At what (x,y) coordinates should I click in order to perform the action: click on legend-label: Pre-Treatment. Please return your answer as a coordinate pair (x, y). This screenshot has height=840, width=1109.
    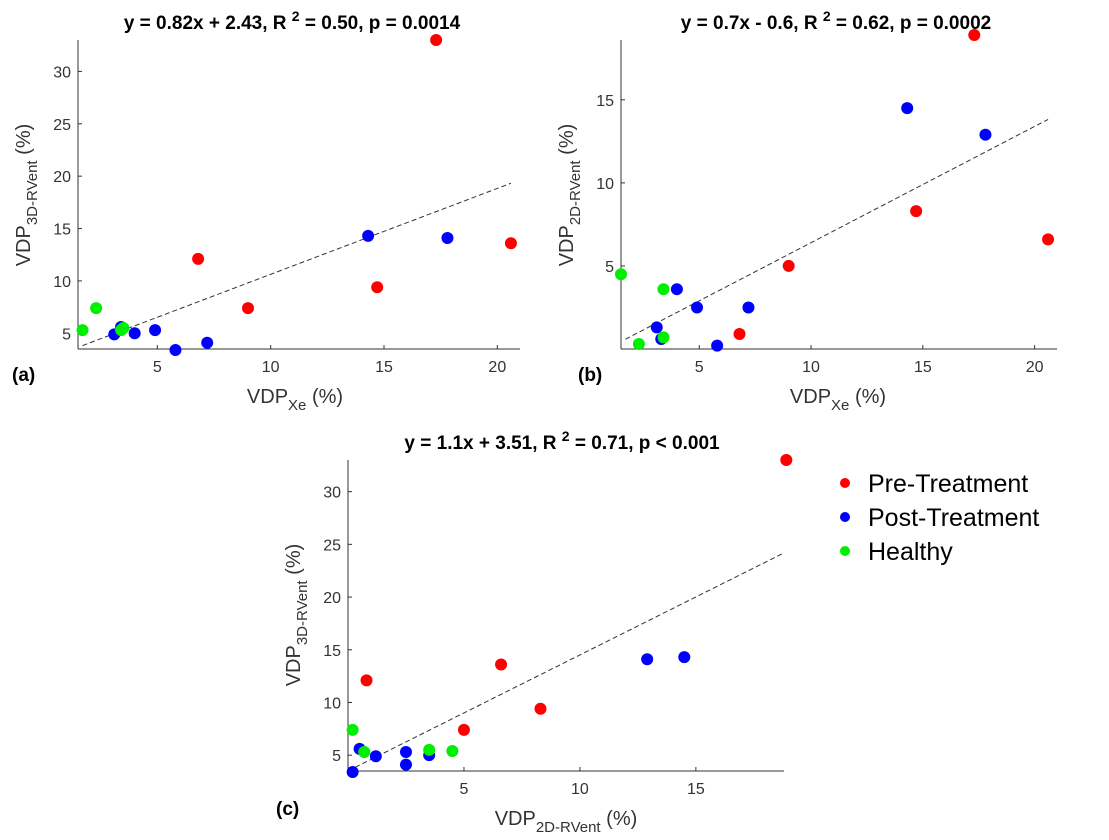
    Looking at the image, I should click on (948, 484).